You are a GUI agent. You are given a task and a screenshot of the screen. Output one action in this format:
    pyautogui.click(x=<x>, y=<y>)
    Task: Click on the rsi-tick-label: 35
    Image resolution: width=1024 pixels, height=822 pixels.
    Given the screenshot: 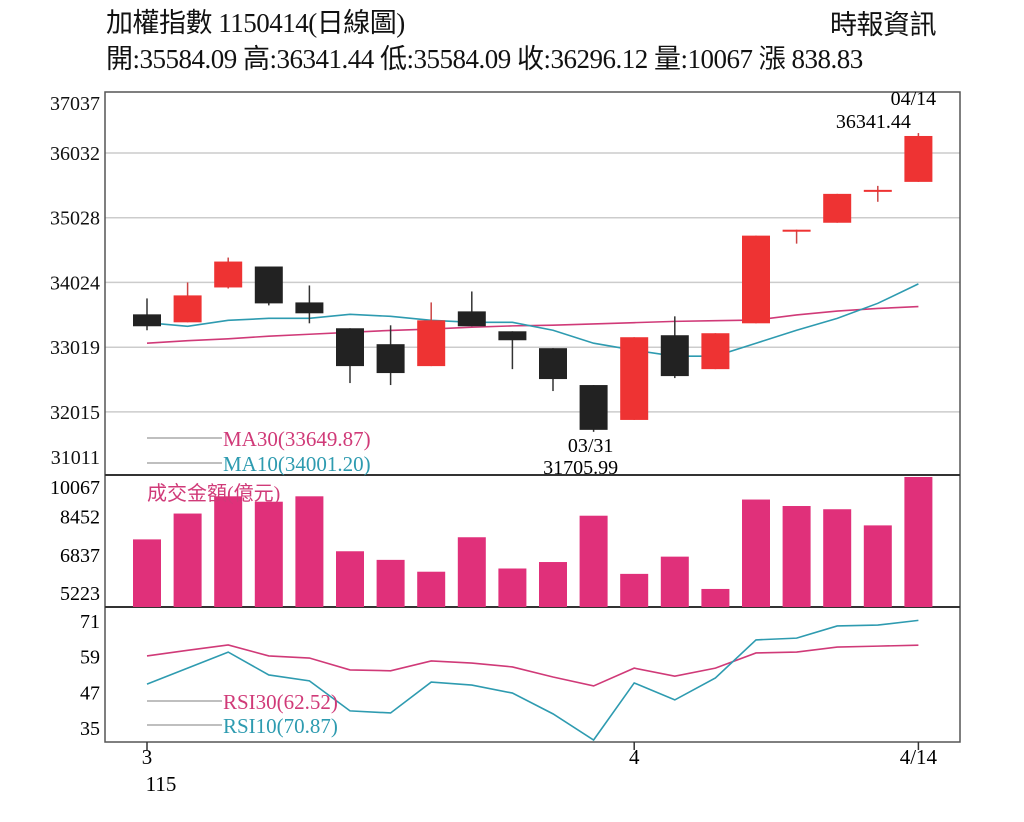 What is the action you would take?
    pyautogui.click(x=90, y=729)
    